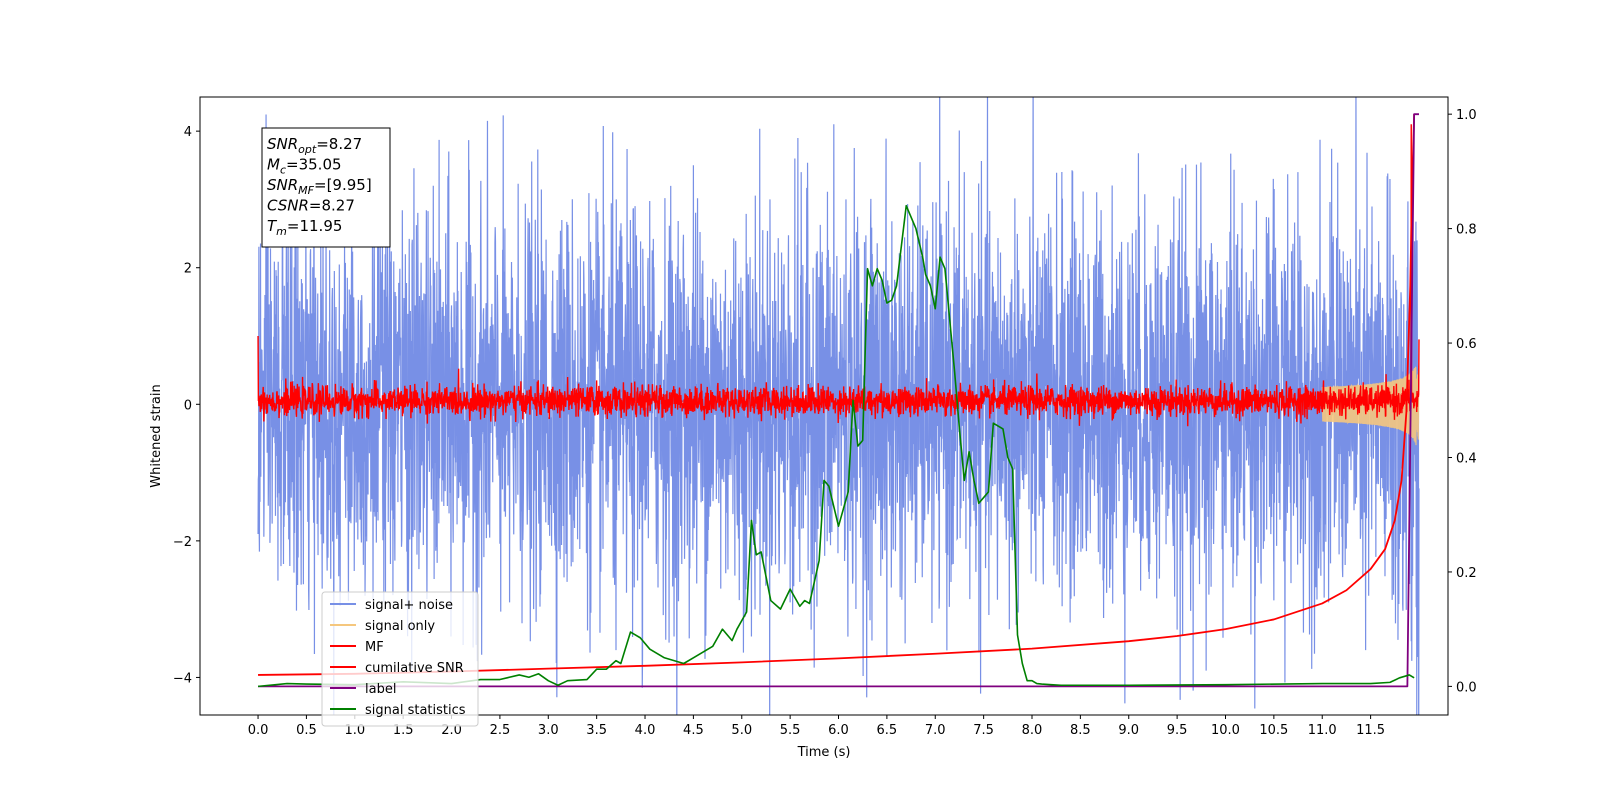  I want to click on annotation-line: CSNR=8.27, so click(311, 206).